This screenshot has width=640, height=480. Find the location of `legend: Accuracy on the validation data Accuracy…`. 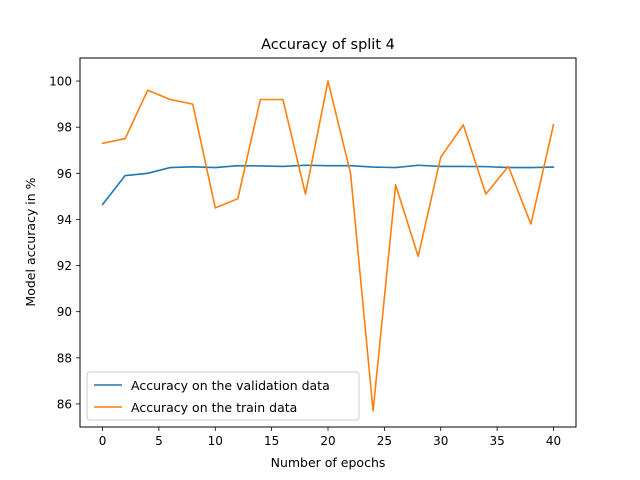

legend: Accuracy on the validation data Accuracy… is located at coordinates (223, 396).